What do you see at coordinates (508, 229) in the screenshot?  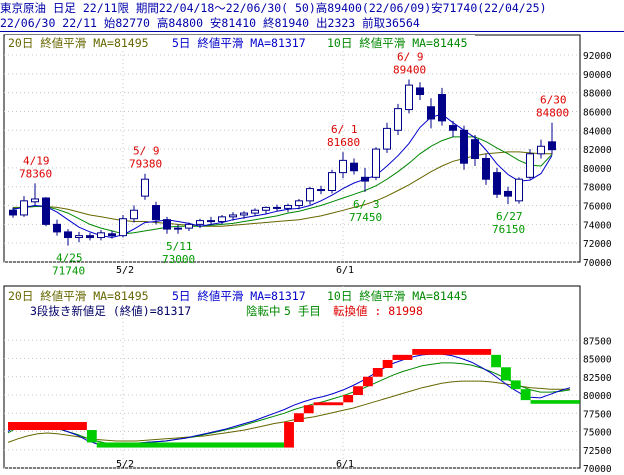 I see `low-label-value: 76150` at bounding box center [508, 229].